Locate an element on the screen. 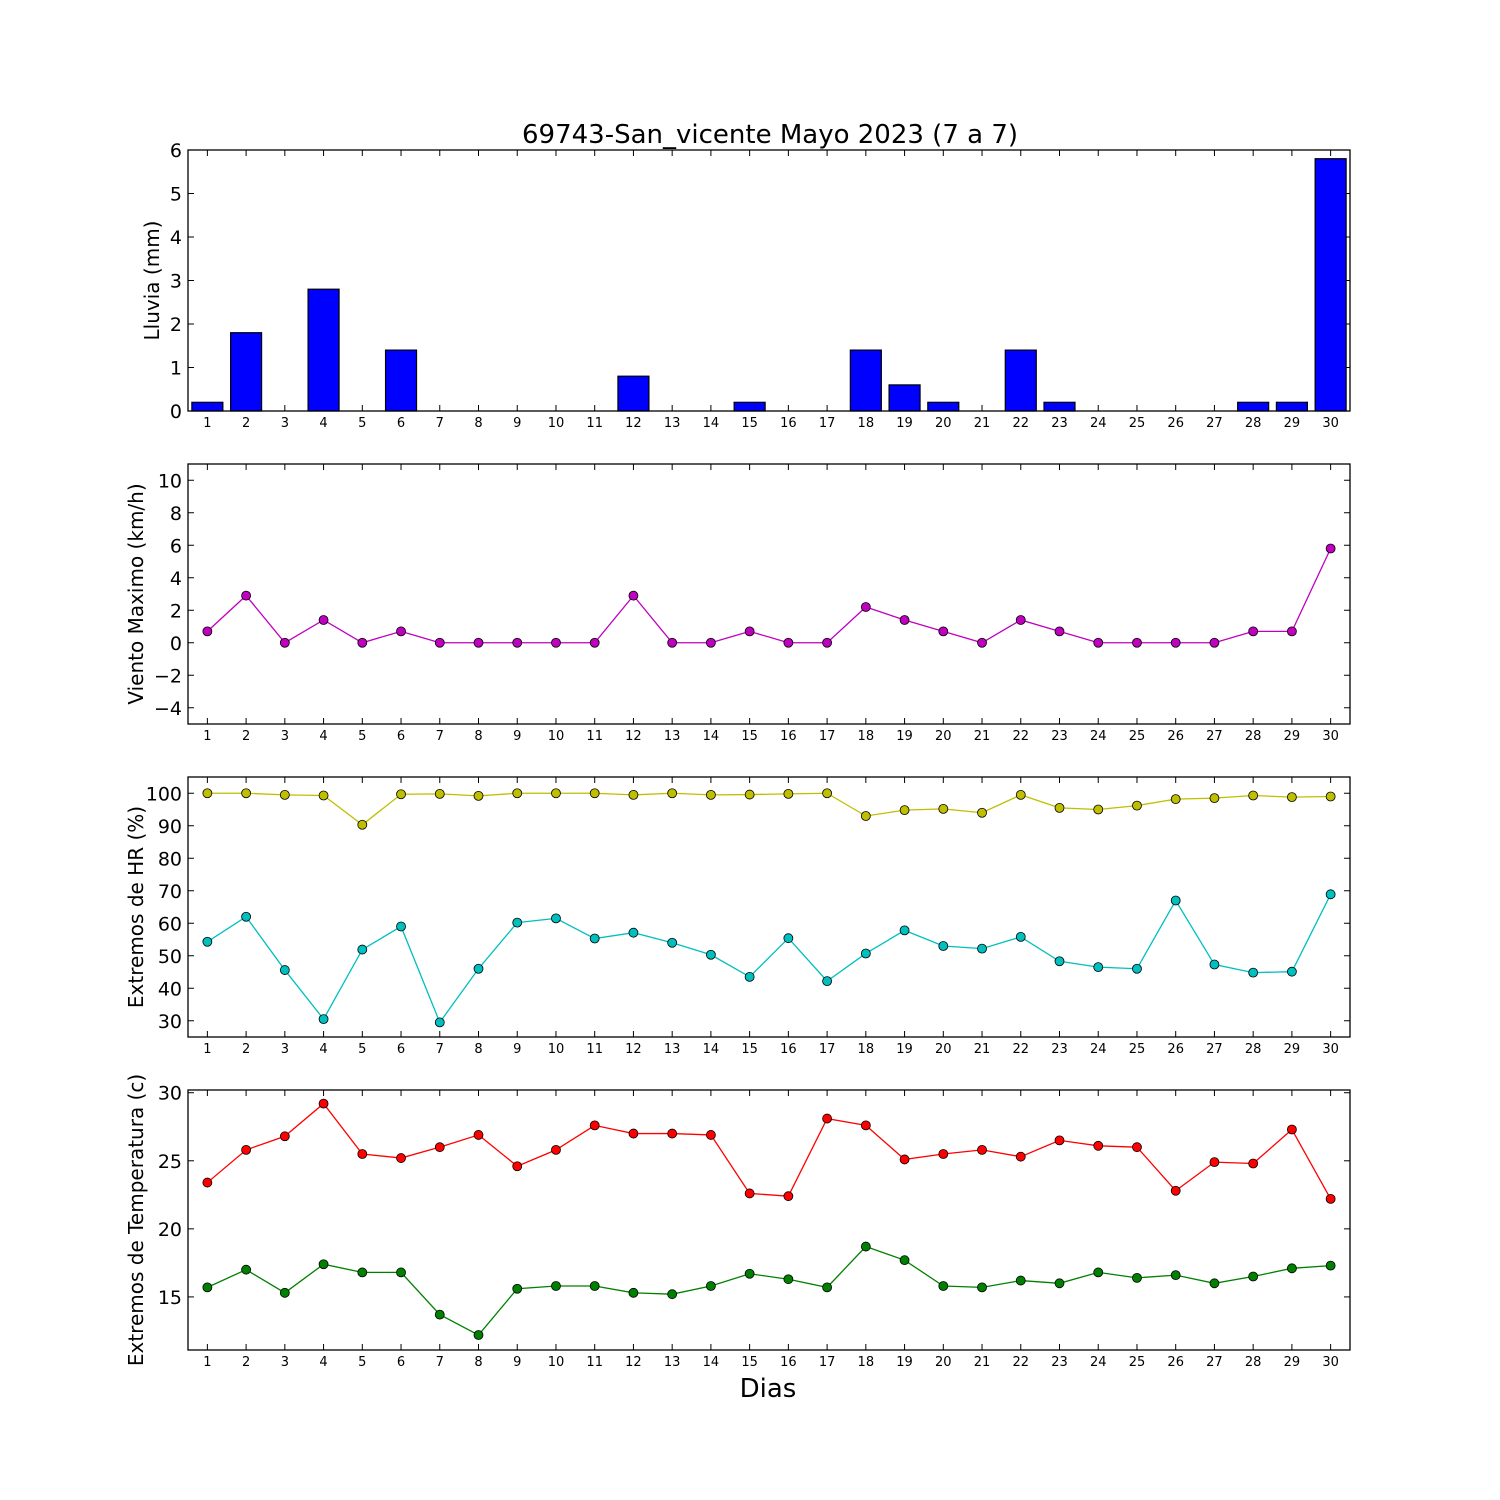  subplot-2-xtick-label: 5 is located at coordinates (362, 736).